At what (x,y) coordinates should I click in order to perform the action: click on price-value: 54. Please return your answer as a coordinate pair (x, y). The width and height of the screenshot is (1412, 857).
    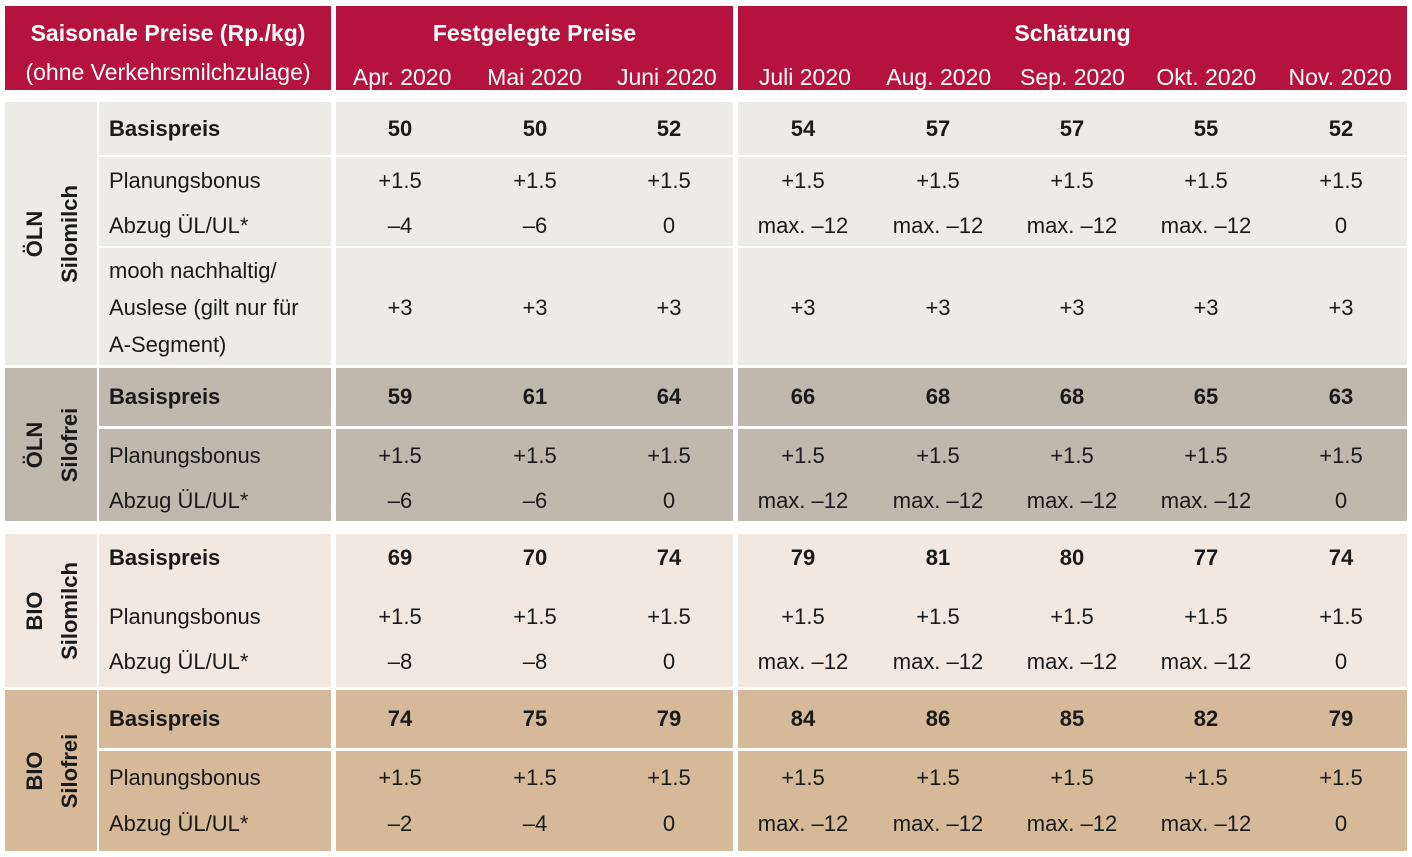
    Looking at the image, I should click on (803, 128).